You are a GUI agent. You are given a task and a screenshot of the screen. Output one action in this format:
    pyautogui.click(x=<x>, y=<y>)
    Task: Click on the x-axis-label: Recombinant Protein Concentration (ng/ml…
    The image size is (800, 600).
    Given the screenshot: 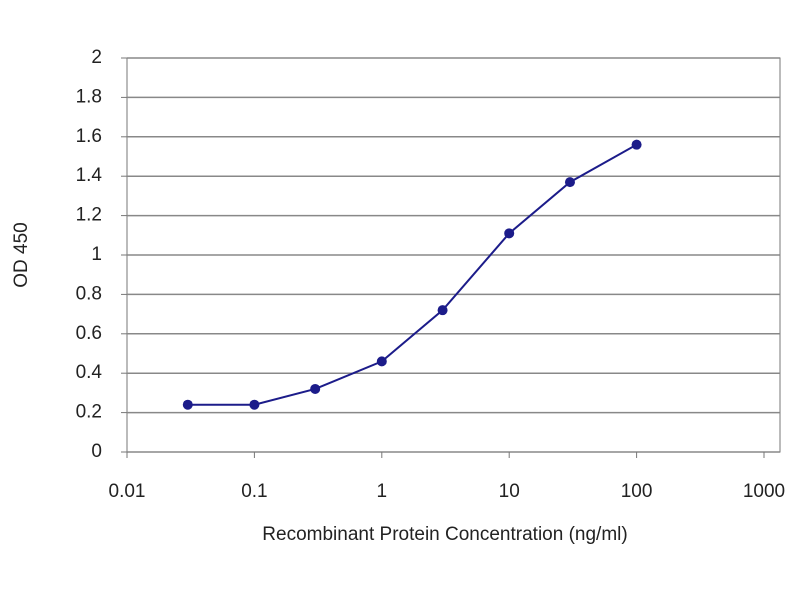 What is the action you would take?
    pyautogui.click(x=444, y=534)
    